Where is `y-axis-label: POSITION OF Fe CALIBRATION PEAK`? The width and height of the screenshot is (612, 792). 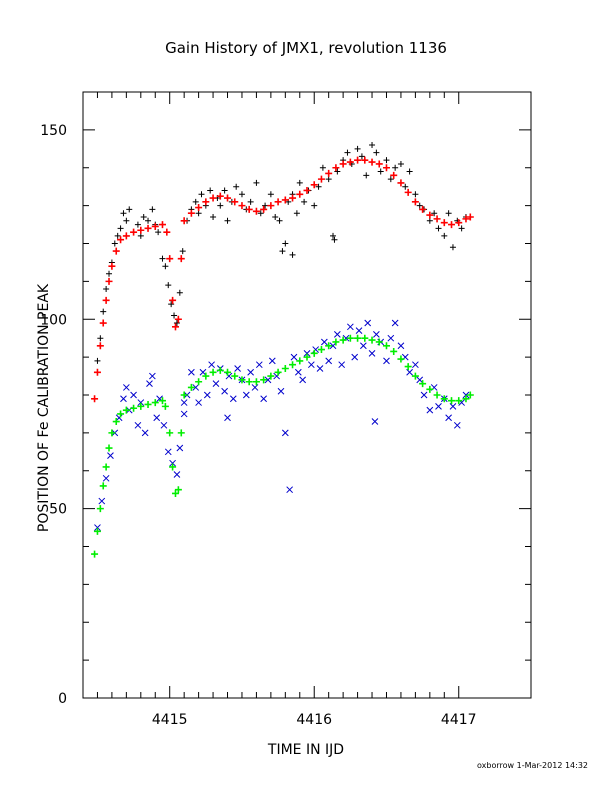 y-axis-label: POSITION OF Fe CALIBRATION PEAK is located at coordinates (44, 407).